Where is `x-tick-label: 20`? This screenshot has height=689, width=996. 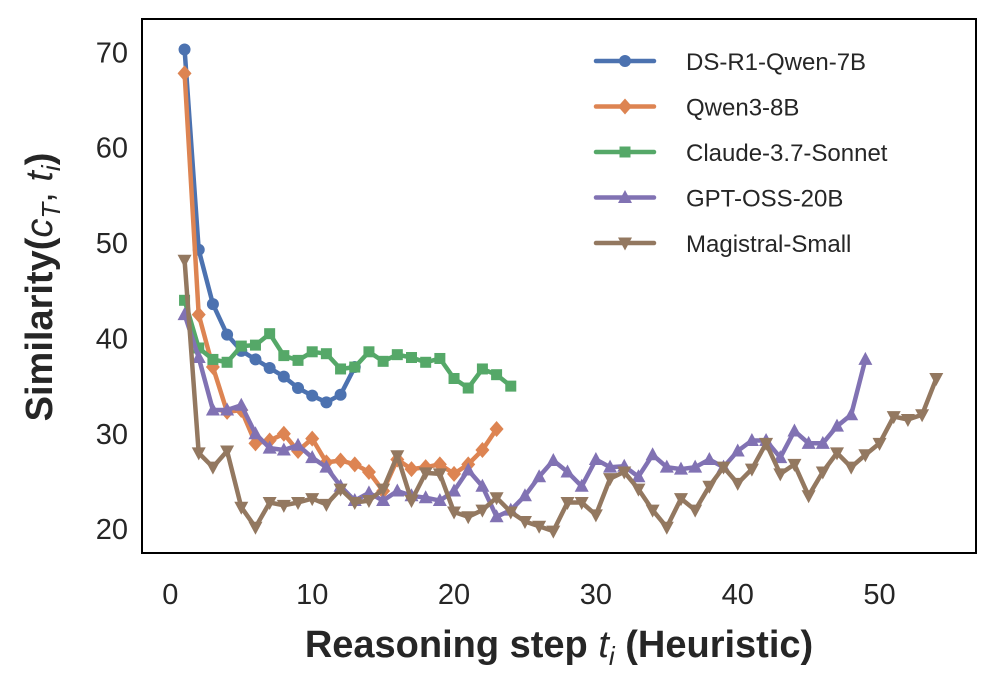
x-tick-label: 20 is located at coordinates (454, 595).